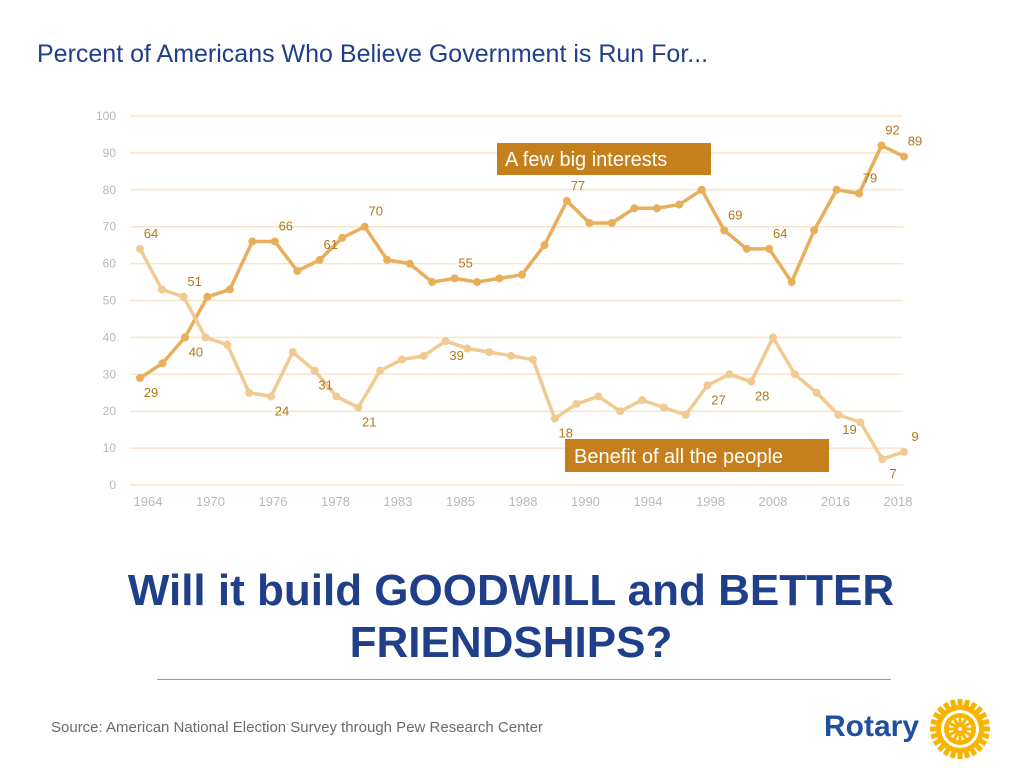 The image size is (1022, 768). What do you see at coordinates (106, 116) in the screenshot?
I see `y-tick-label: 100` at bounding box center [106, 116].